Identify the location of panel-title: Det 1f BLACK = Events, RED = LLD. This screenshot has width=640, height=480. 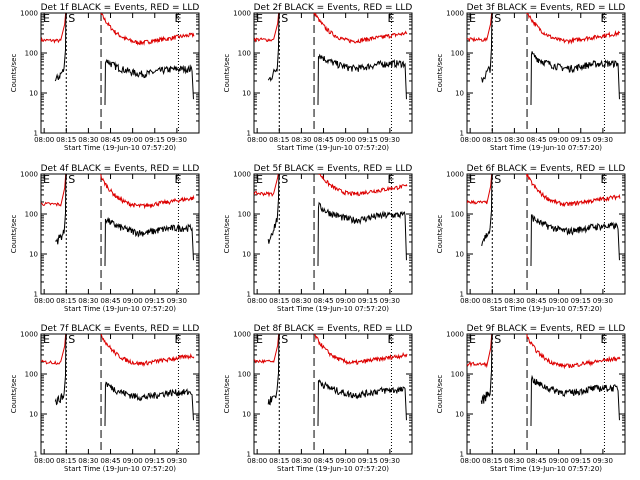
(120, 8).